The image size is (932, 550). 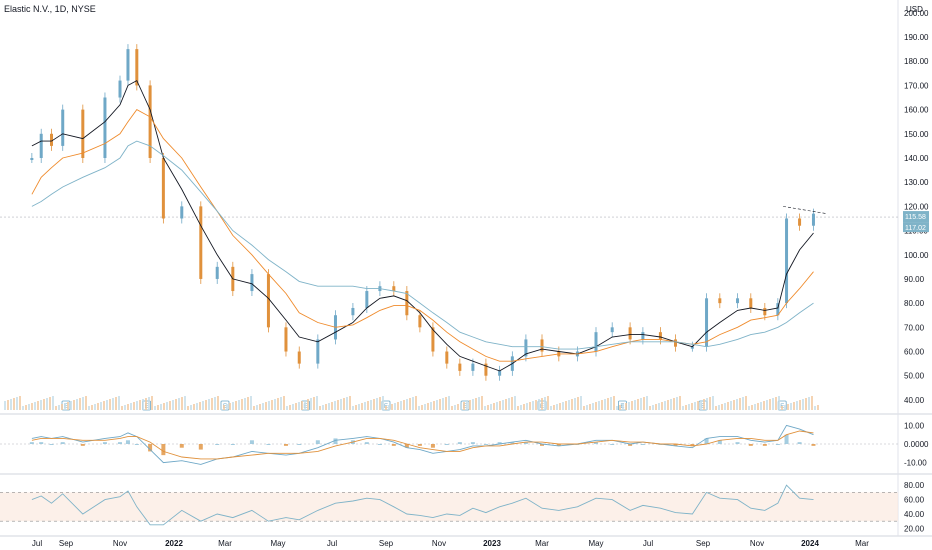 I want to click on rsi-tick-label: 80.00, so click(x=914, y=485).